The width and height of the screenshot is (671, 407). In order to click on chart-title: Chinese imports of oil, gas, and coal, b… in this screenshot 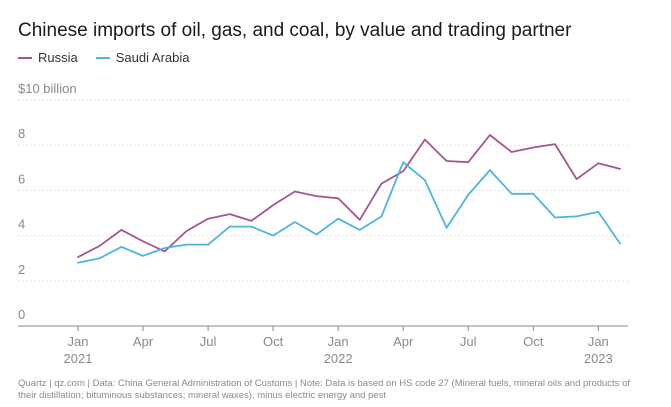, I will do `click(295, 30)`.